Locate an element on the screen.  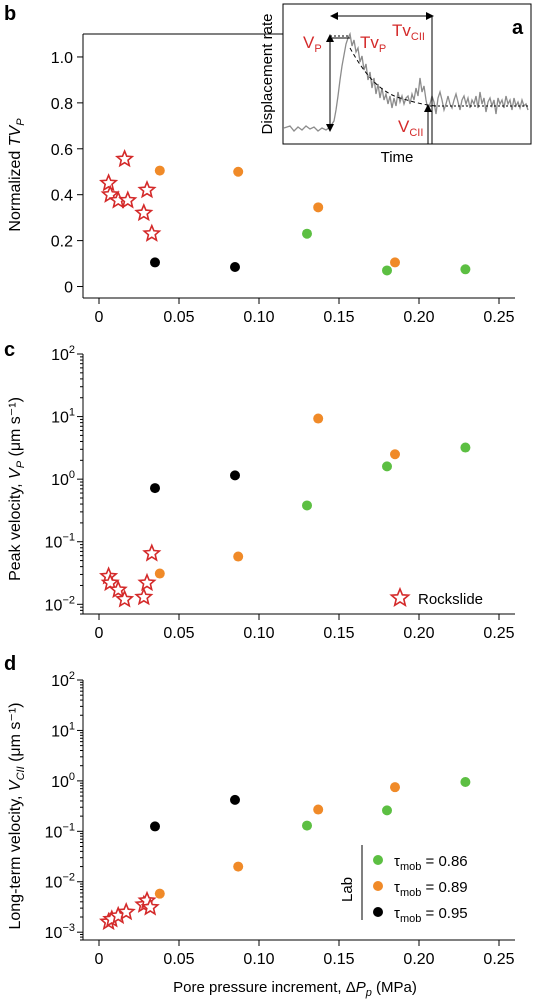
x-tick-label-b: 0.15 is located at coordinates (338, 317).